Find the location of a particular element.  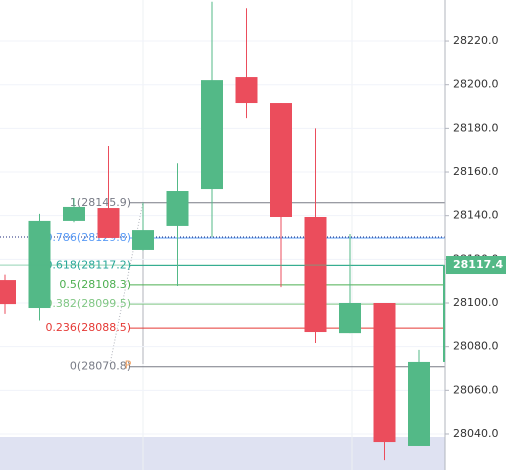

y-tick-label: 28180.0 is located at coordinates (476, 127).